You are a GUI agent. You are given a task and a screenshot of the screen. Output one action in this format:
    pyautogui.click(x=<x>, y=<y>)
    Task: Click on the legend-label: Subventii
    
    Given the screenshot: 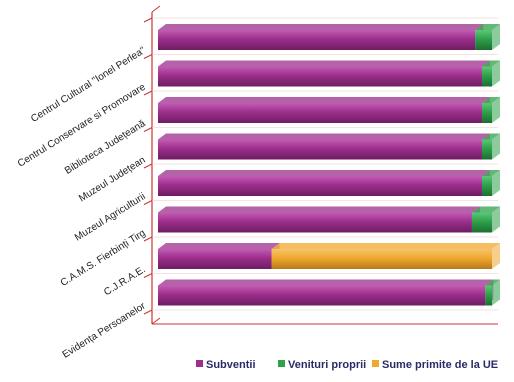 What is the action you would take?
    pyautogui.click(x=231, y=365)
    